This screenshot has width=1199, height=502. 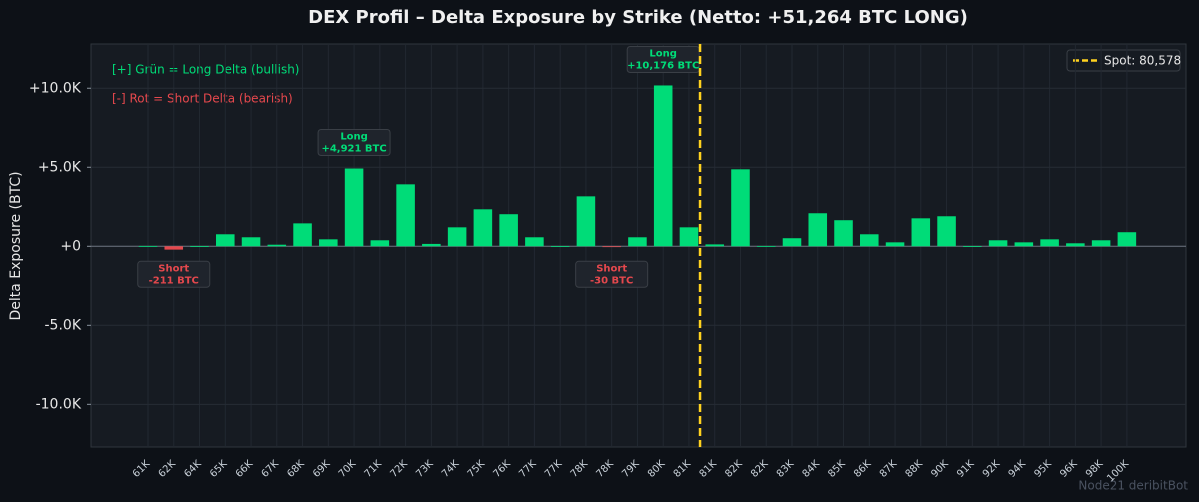 What do you see at coordinates (1133, 486) in the screenshot?
I see `watermark: Node21 deribitBot` at bounding box center [1133, 486].